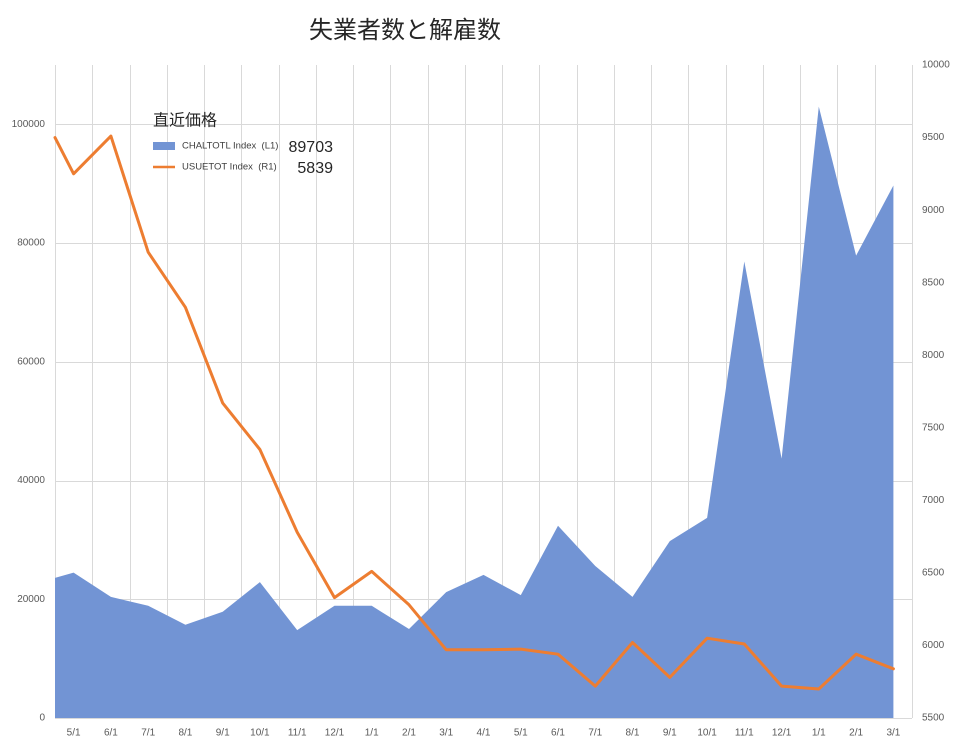 The height and width of the screenshot is (745, 960). I want to click on x-tick-label: 4/1, so click(484, 733).